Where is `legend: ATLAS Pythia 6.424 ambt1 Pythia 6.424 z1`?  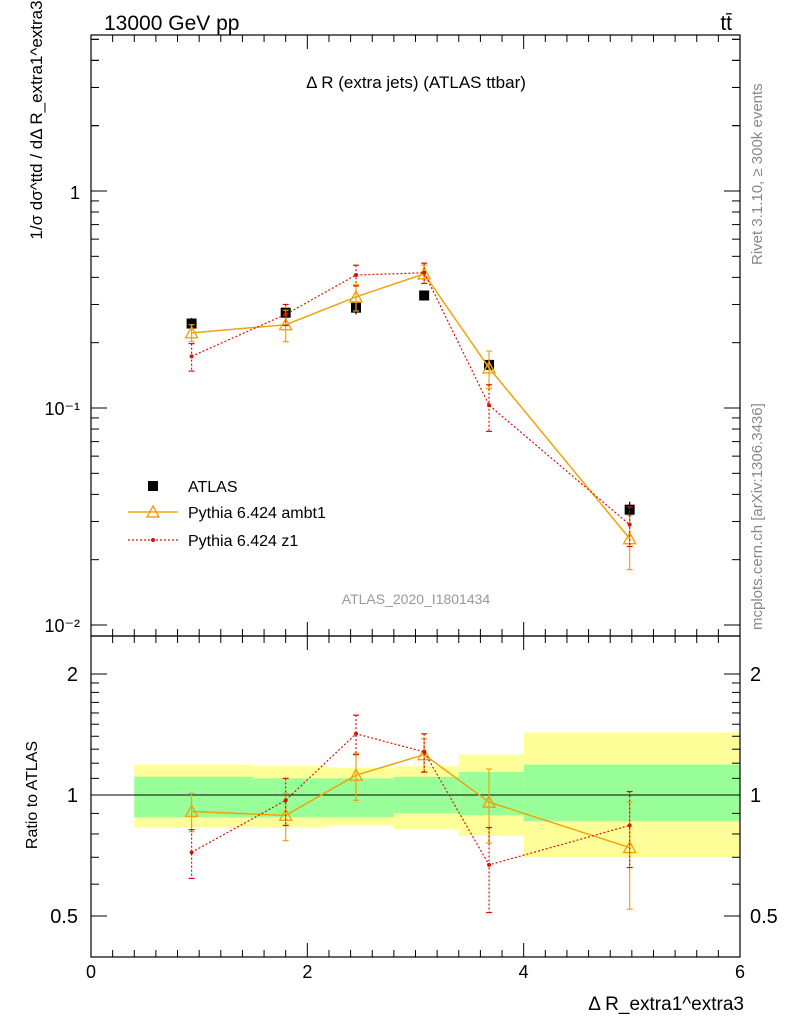
legend: ATLAS Pythia 6.424 ambt1 Pythia 6.424 z1 is located at coordinates (227, 514).